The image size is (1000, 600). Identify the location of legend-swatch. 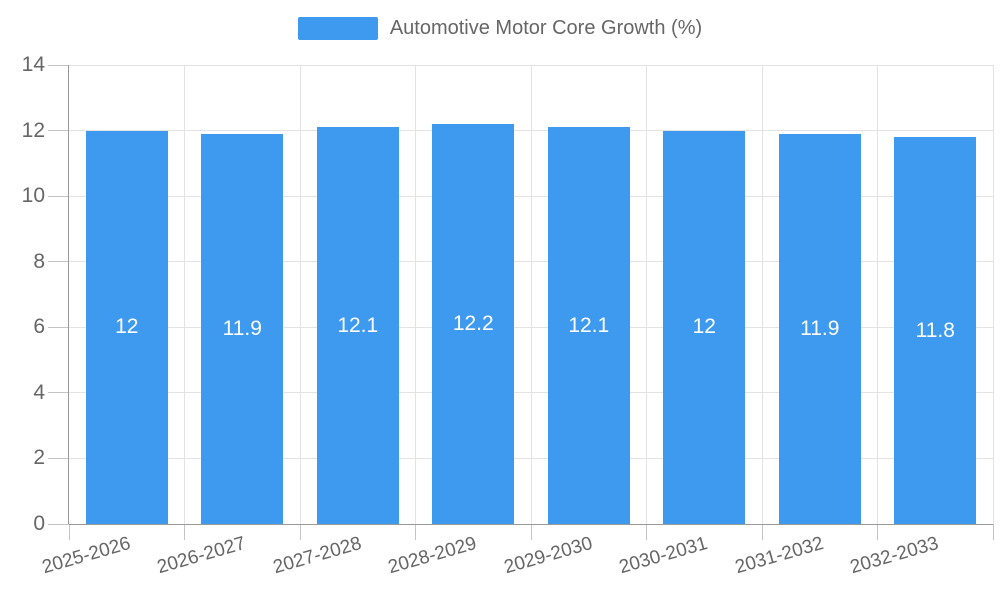
(337, 28).